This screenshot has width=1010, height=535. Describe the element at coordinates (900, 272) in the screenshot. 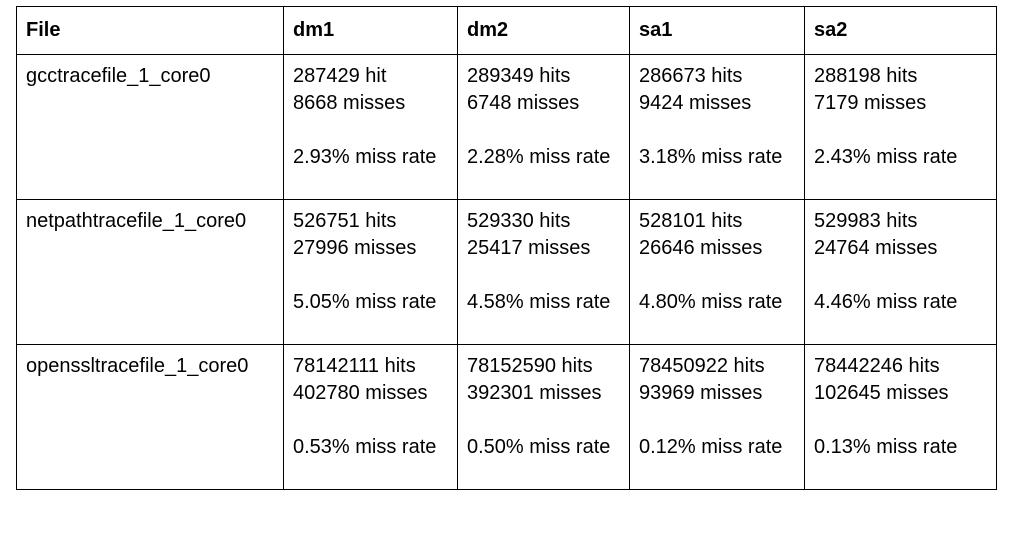

I see `result-cell: 529983 hits 24764 misses 4.46% miss rate` at that location.